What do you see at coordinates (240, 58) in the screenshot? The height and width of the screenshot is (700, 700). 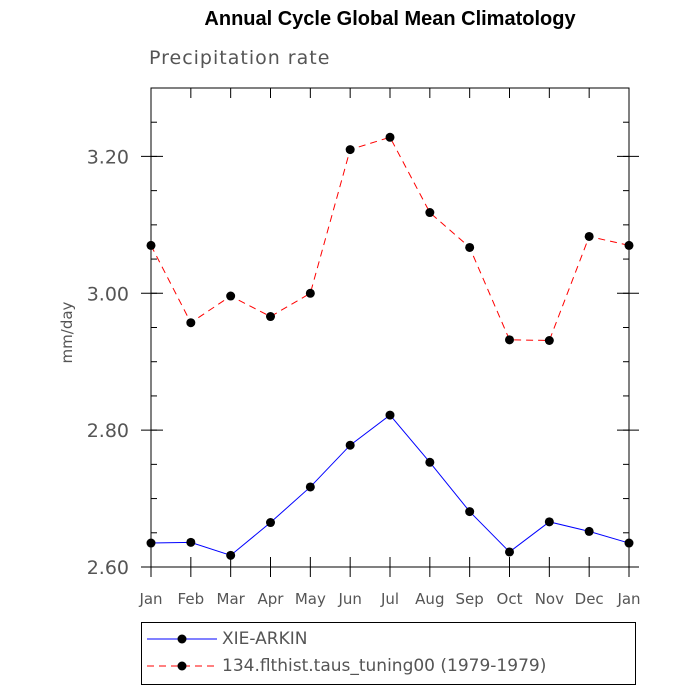 I see `chart-subtitle: Precipitation rate` at bounding box center [240, 58].